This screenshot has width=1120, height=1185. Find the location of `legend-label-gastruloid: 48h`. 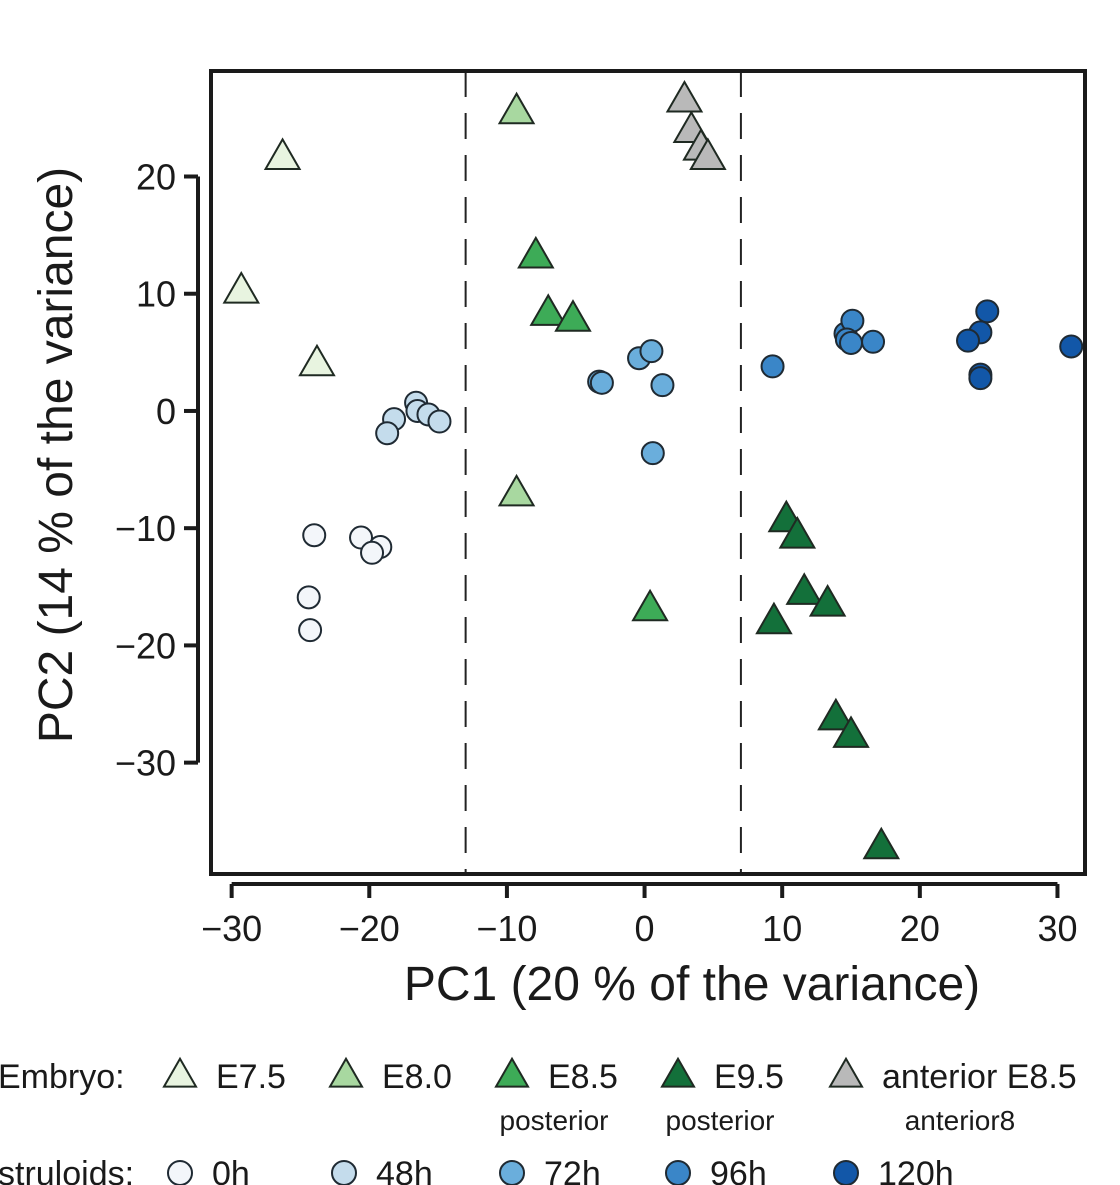

legend-label-gastruloid: 48h is located at coordinates (404, 1170).